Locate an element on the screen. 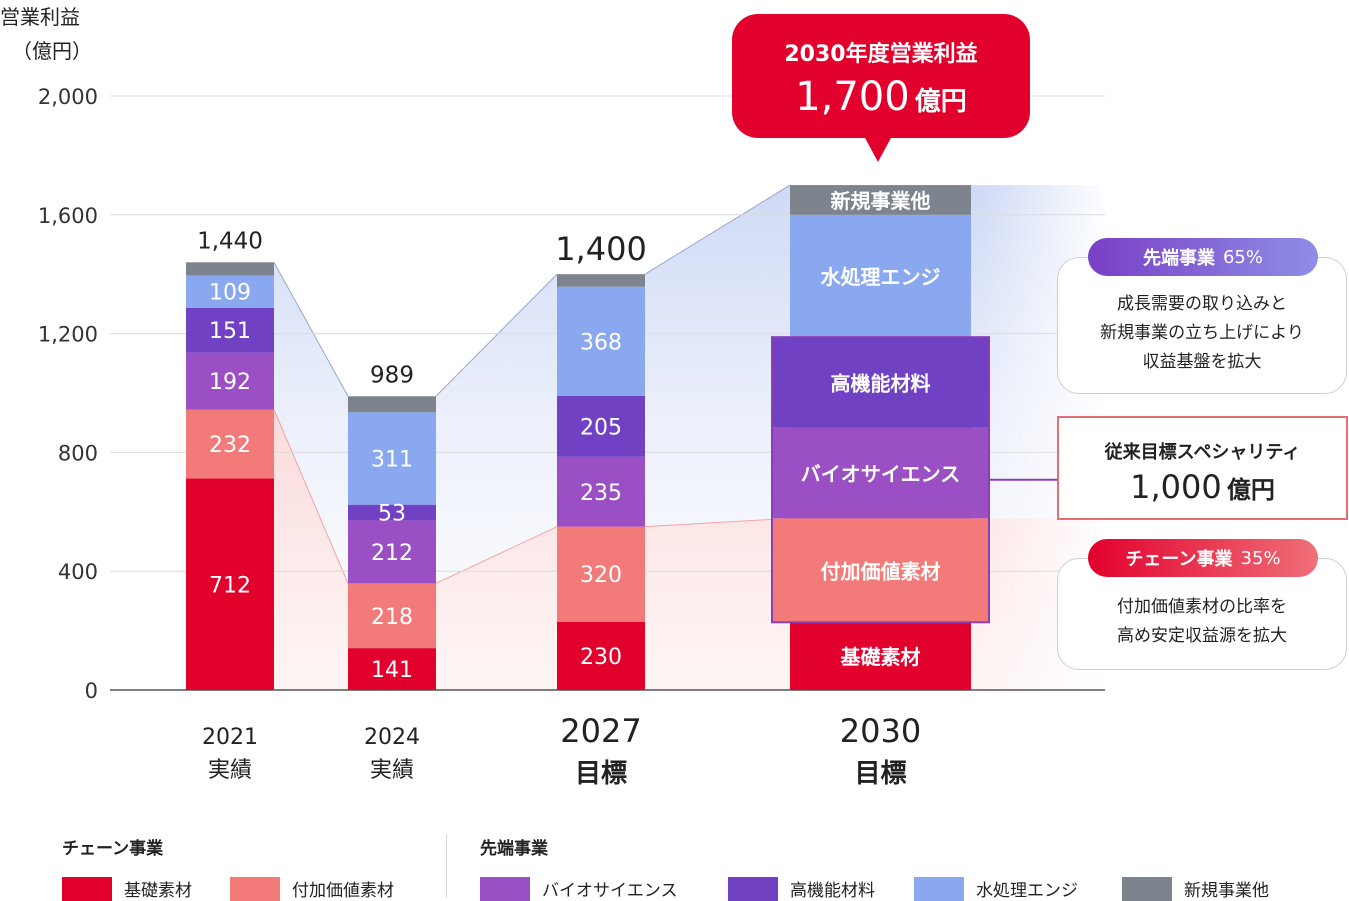  specialty-target-box: 従来目標スペシャリティ 1,000 億円 is located at coordinates (1202, 468).